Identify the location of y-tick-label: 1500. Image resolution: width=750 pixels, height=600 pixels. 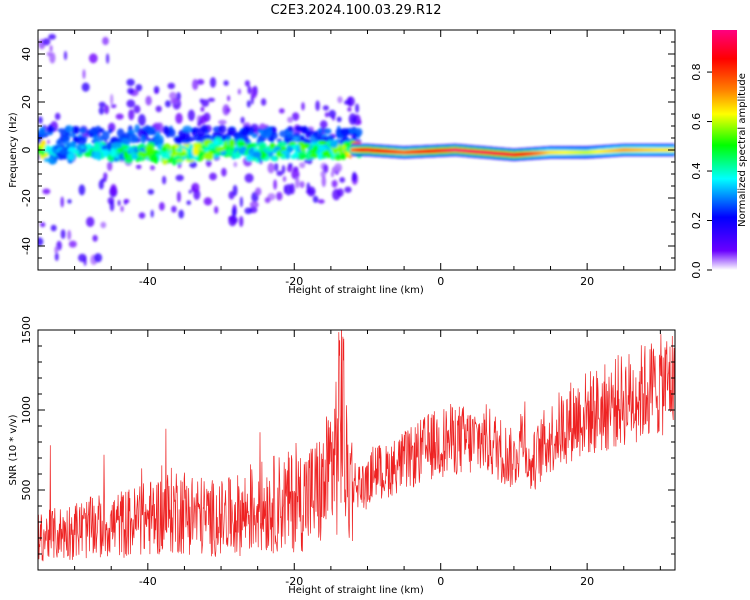
(26, 330).